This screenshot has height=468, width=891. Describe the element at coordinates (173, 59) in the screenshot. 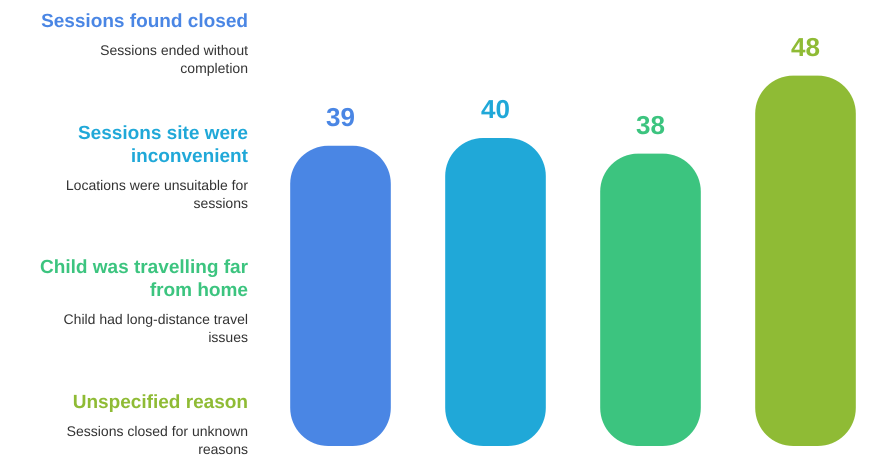

I see `text: Sessions ended without completion` at that location.